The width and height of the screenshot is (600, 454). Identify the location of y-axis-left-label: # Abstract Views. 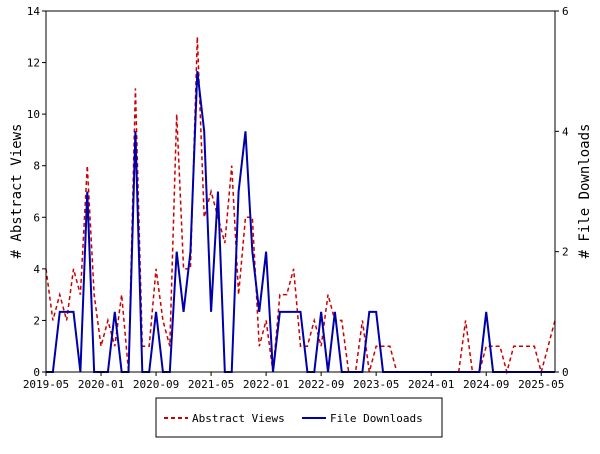
(17, 191).